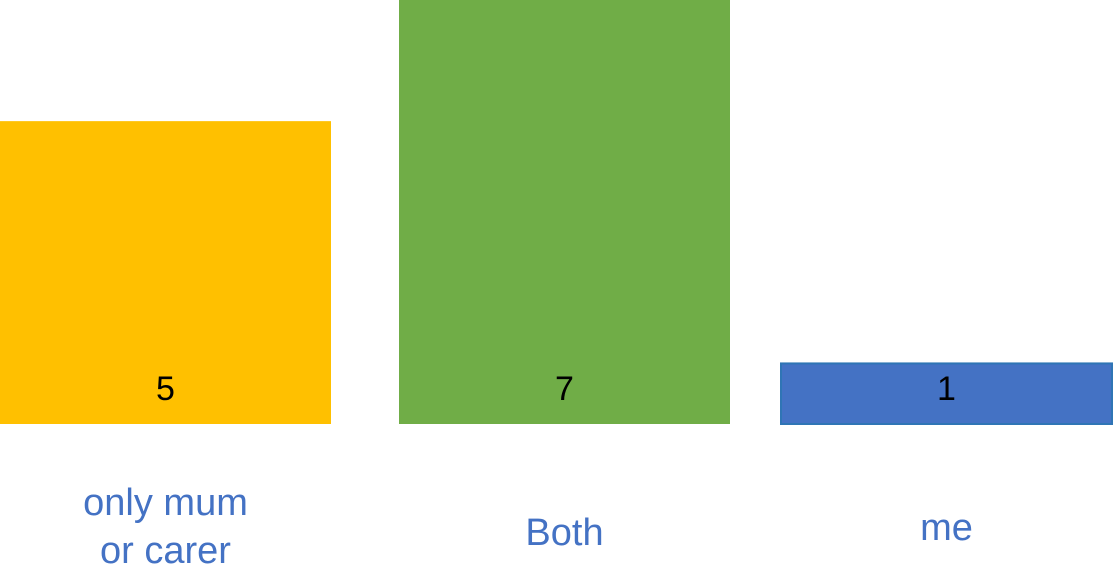 The height and width of the screenshot is (577, 1114). What do you see at coordinates (564, 389) in the screenshot?
I see `value-label-2: 7` at bounding box center [564, 389].